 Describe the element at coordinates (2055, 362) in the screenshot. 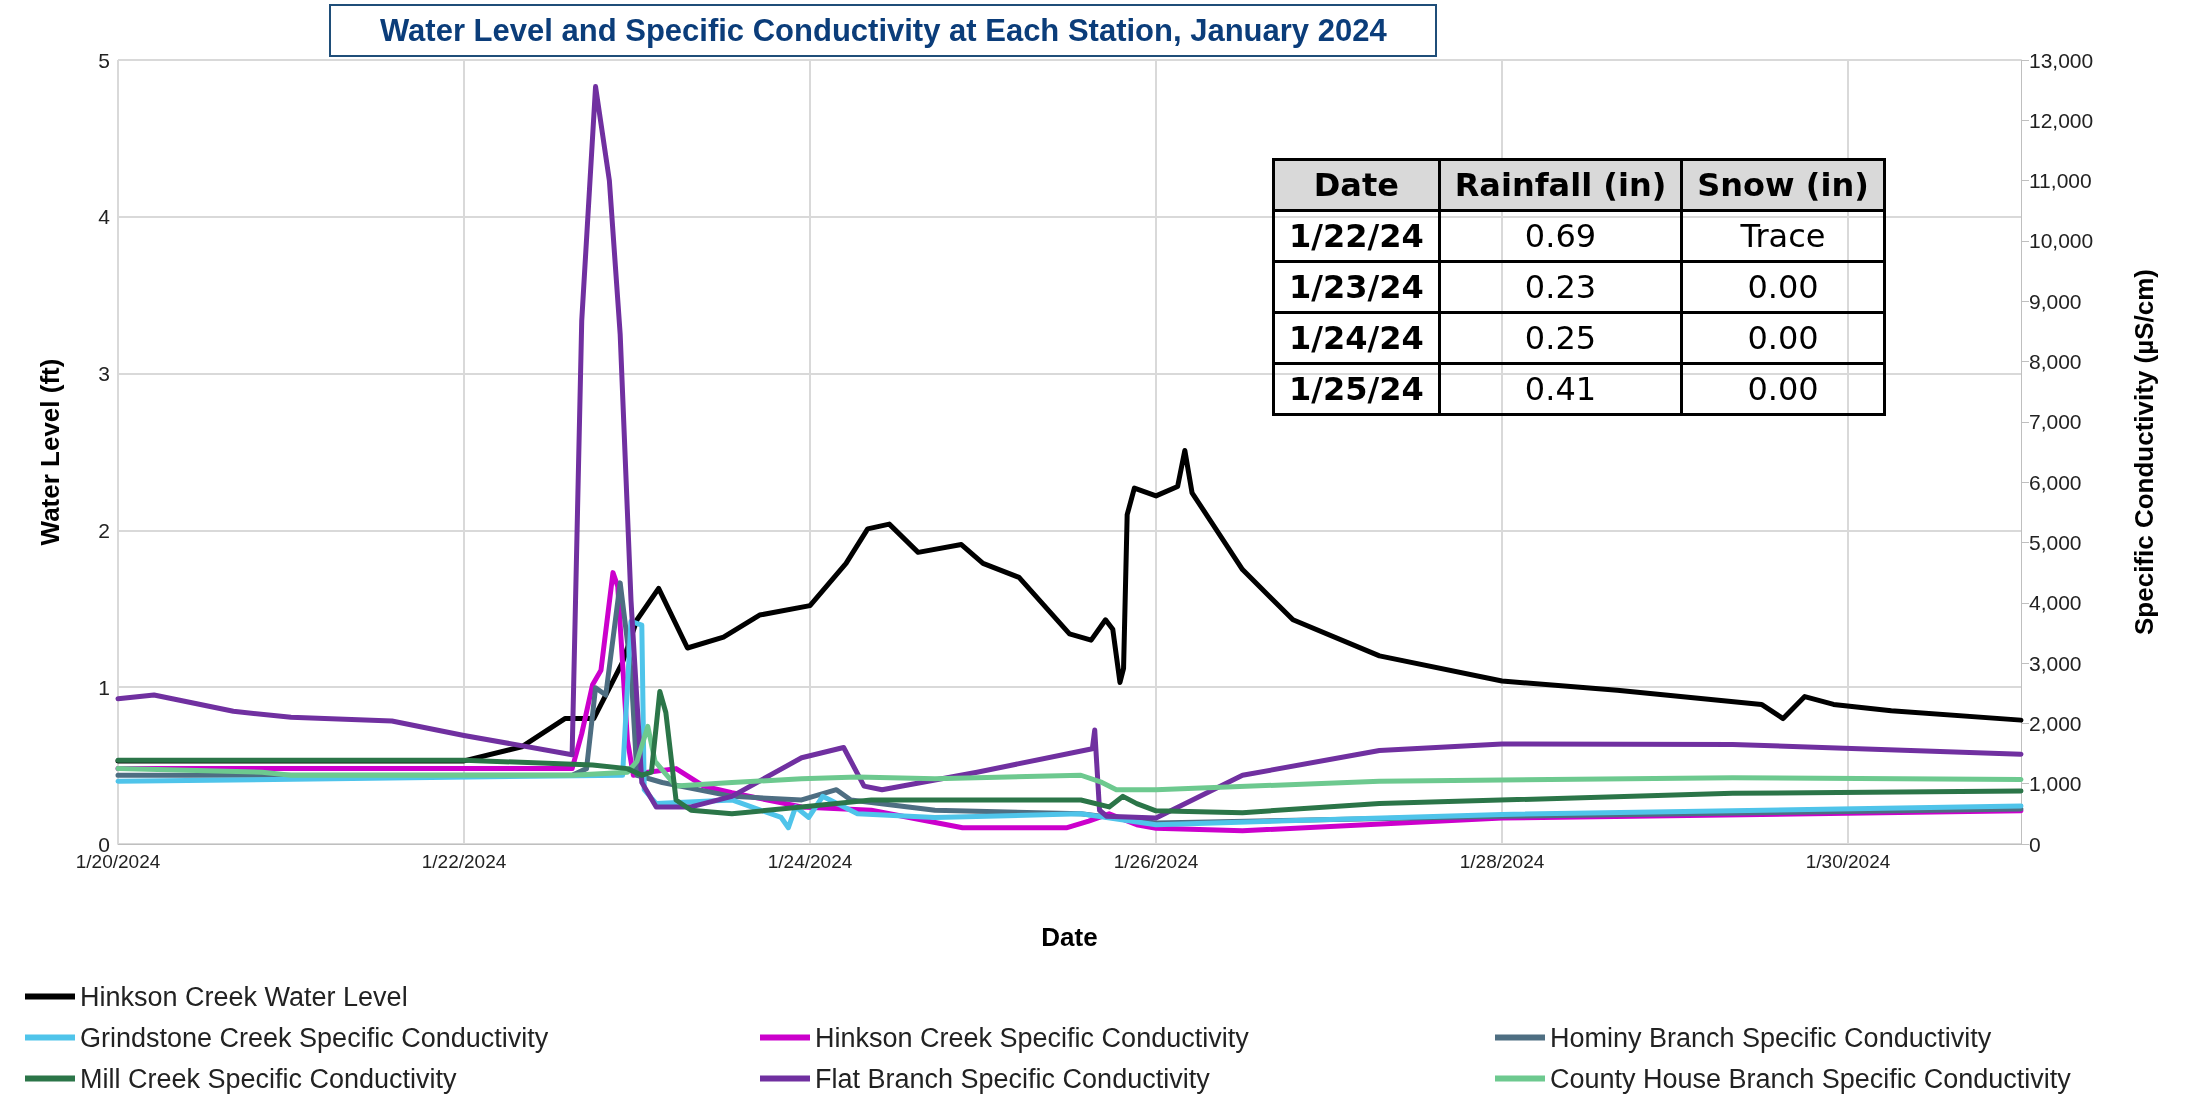

I see `y2-tick-label: 8,000` at that location.